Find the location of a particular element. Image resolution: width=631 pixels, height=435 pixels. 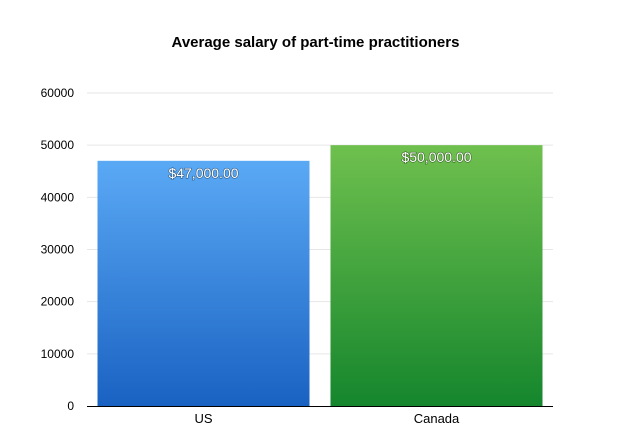

y-tick-label: 40000 is located at coordinates (58, 197).